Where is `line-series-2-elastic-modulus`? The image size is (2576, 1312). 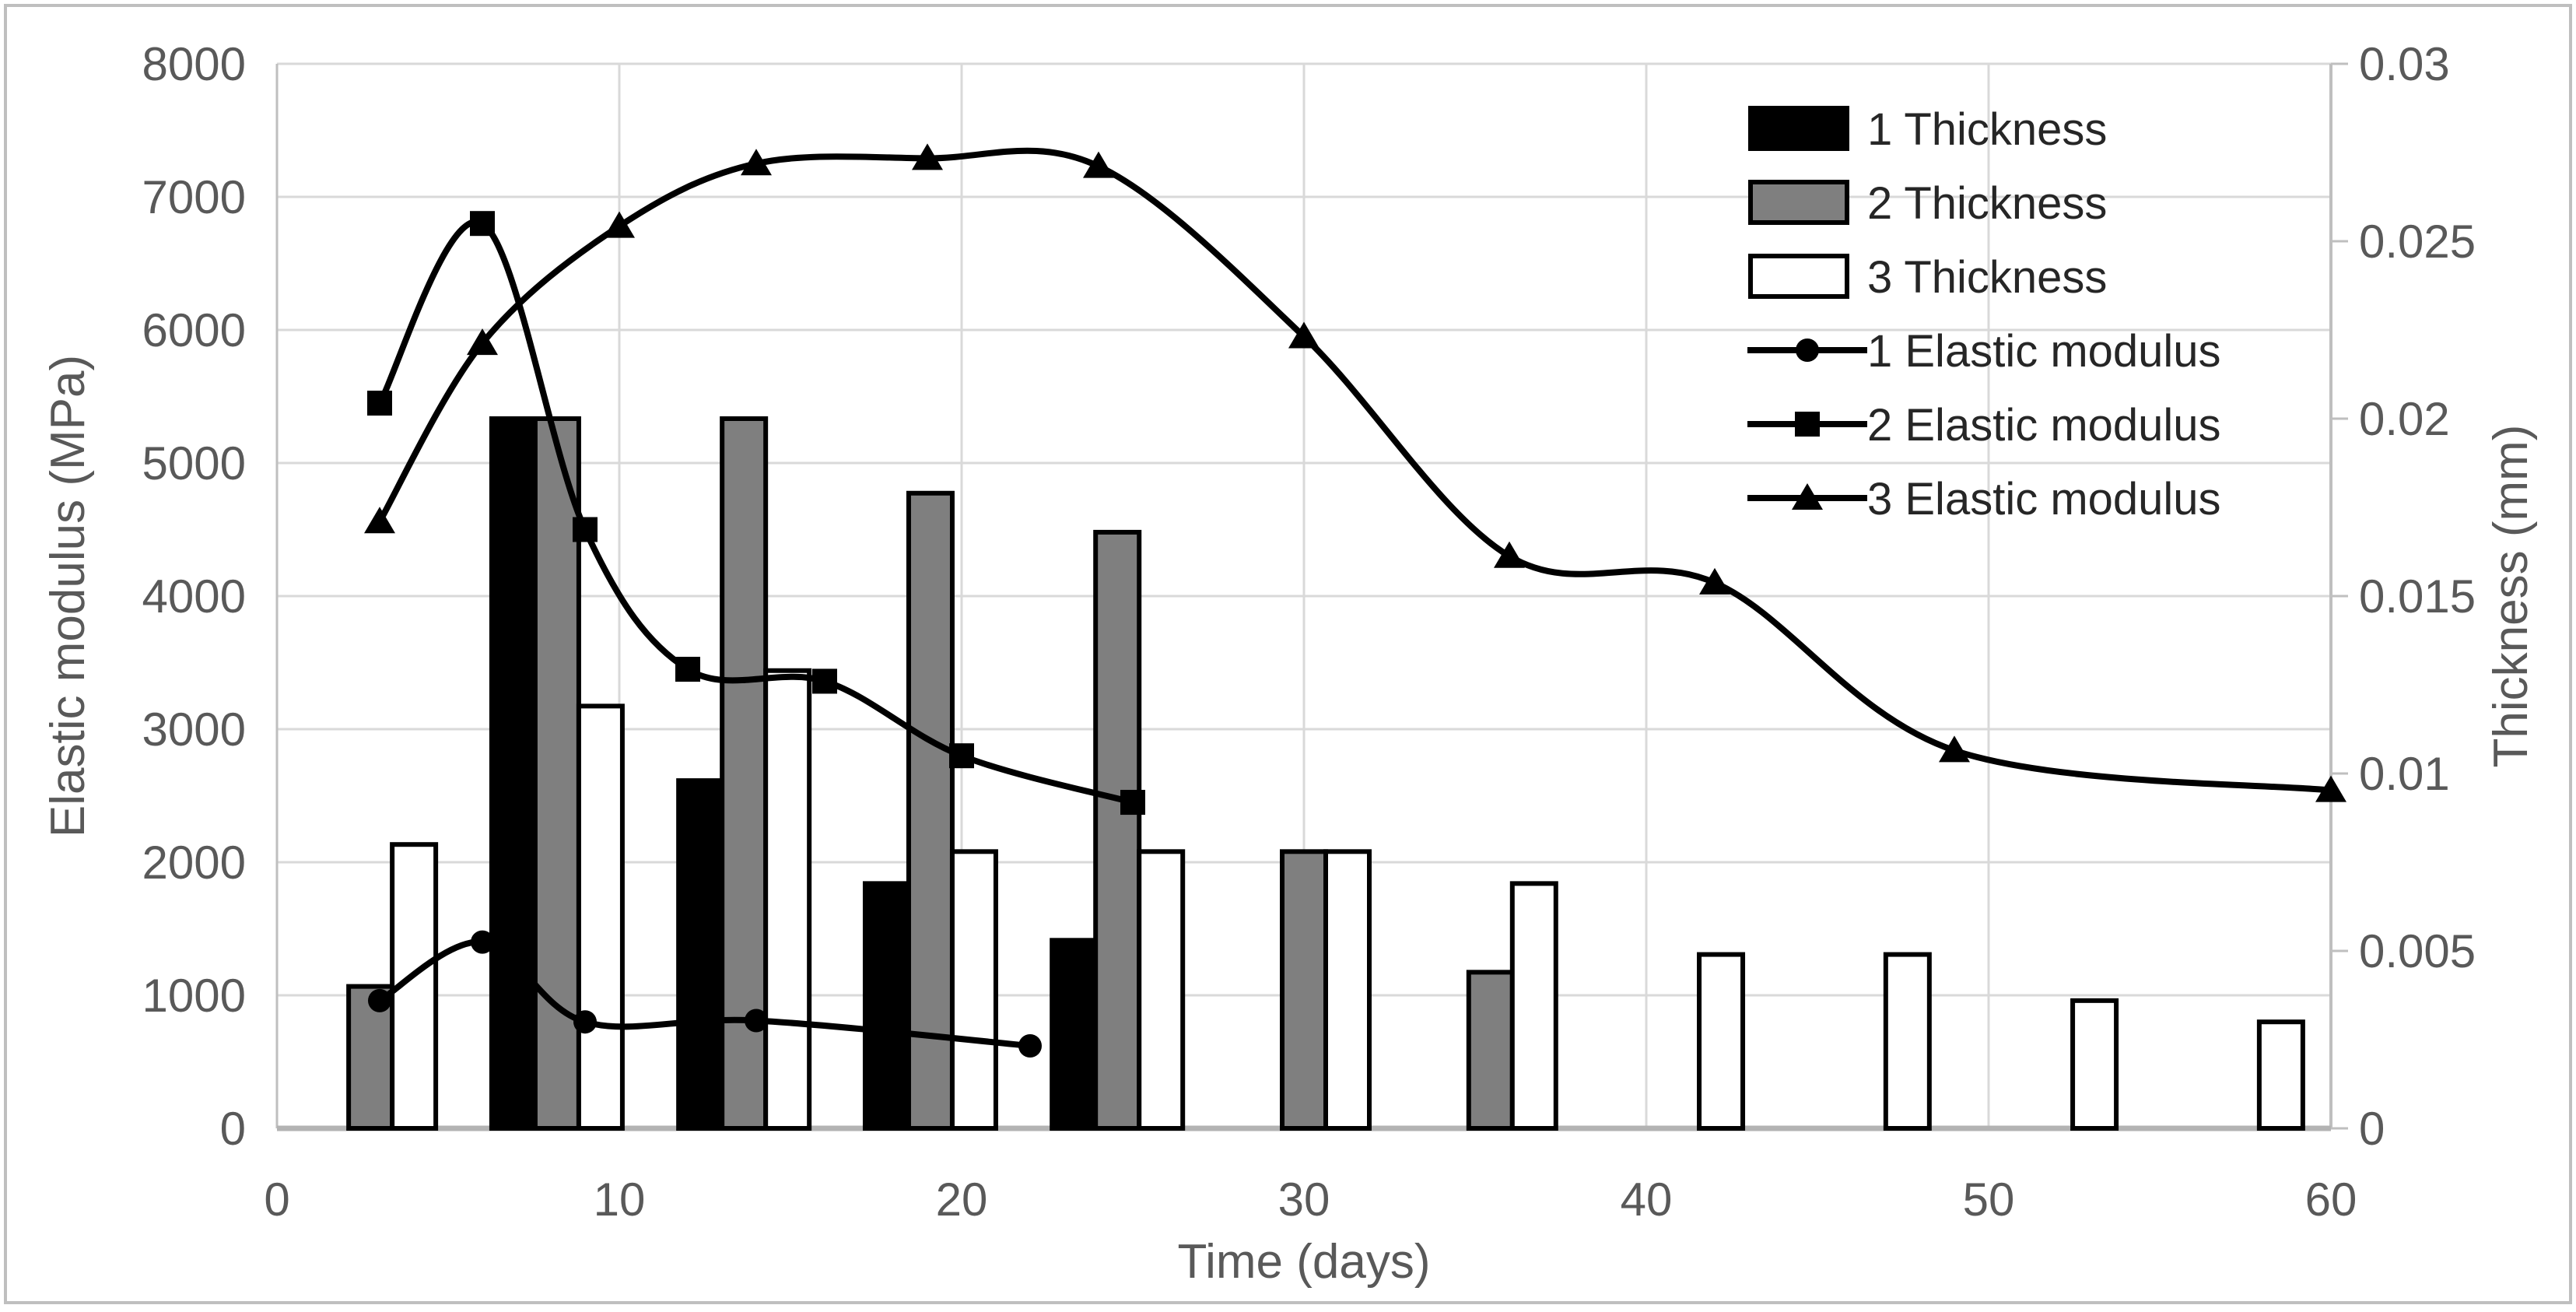
line-series-2-elastic-modulus is located at coordinates (756, 513).